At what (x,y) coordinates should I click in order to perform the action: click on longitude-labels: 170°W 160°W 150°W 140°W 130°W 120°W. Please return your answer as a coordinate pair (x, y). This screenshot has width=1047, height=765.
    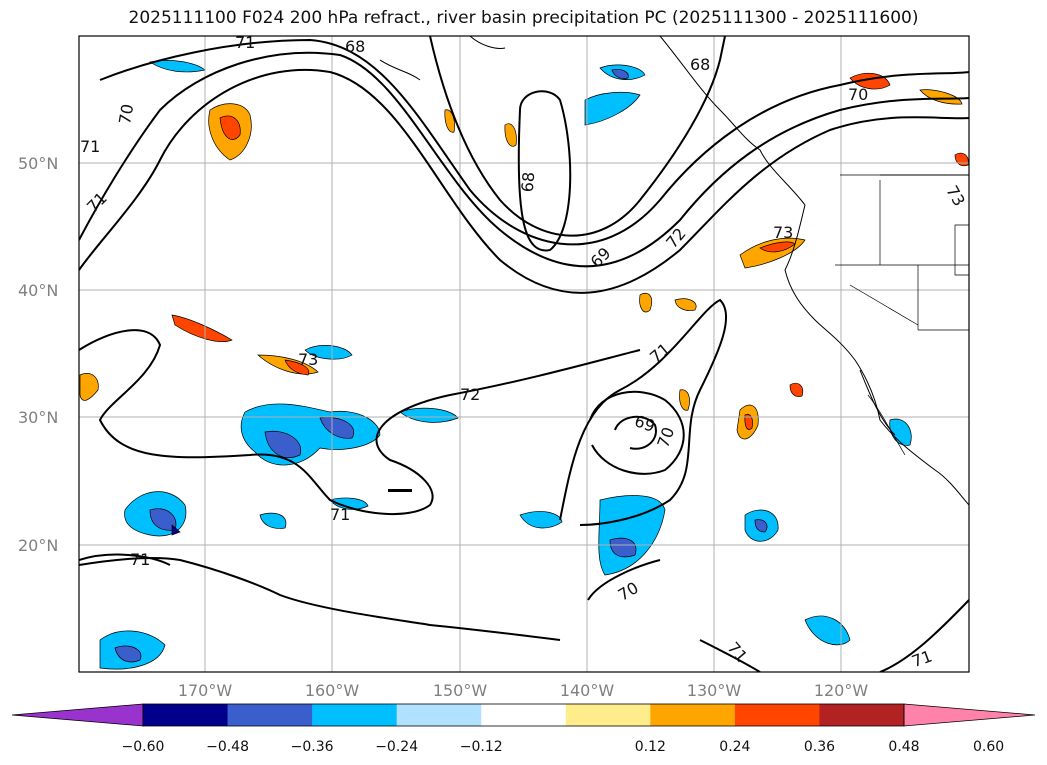
    Looking at the image, I should click on (523, 690).